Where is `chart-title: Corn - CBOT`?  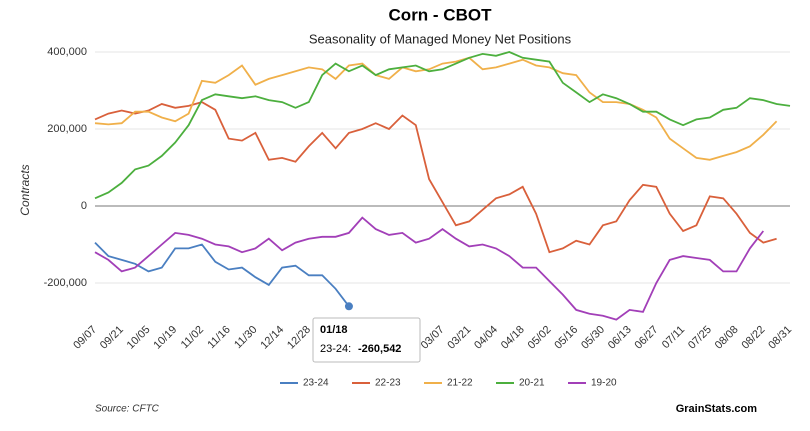 chart-title: Corn - CBOT is located at coordinates (441, 14).